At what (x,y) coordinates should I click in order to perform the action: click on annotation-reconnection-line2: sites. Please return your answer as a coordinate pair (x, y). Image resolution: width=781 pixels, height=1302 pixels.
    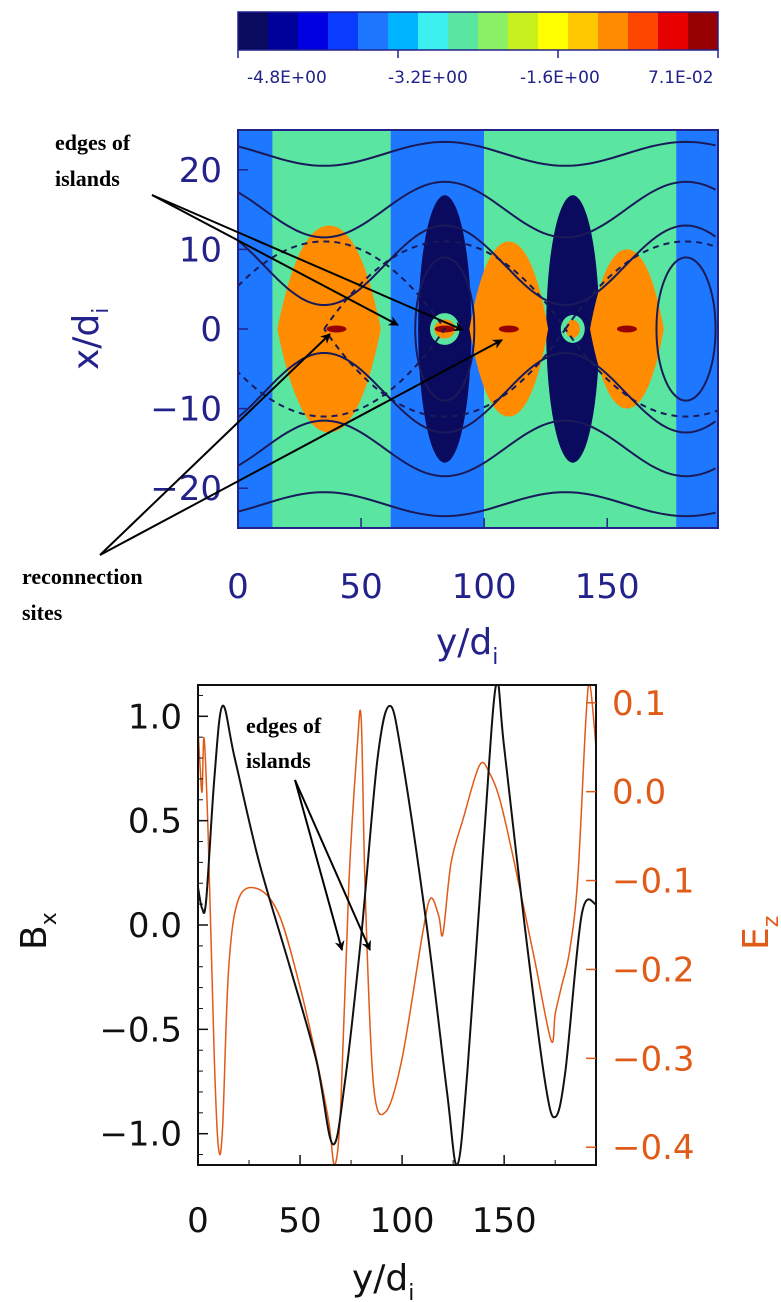
    Looking at the image, I should click on (42, 612).